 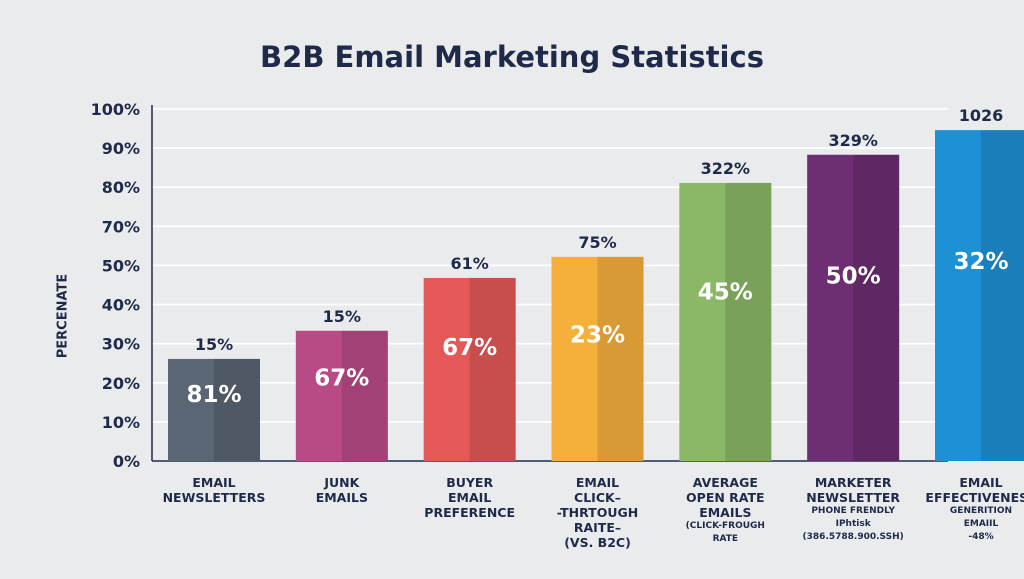 I want to click on category-subline: EMAIIL, so click(x=981, y=524).